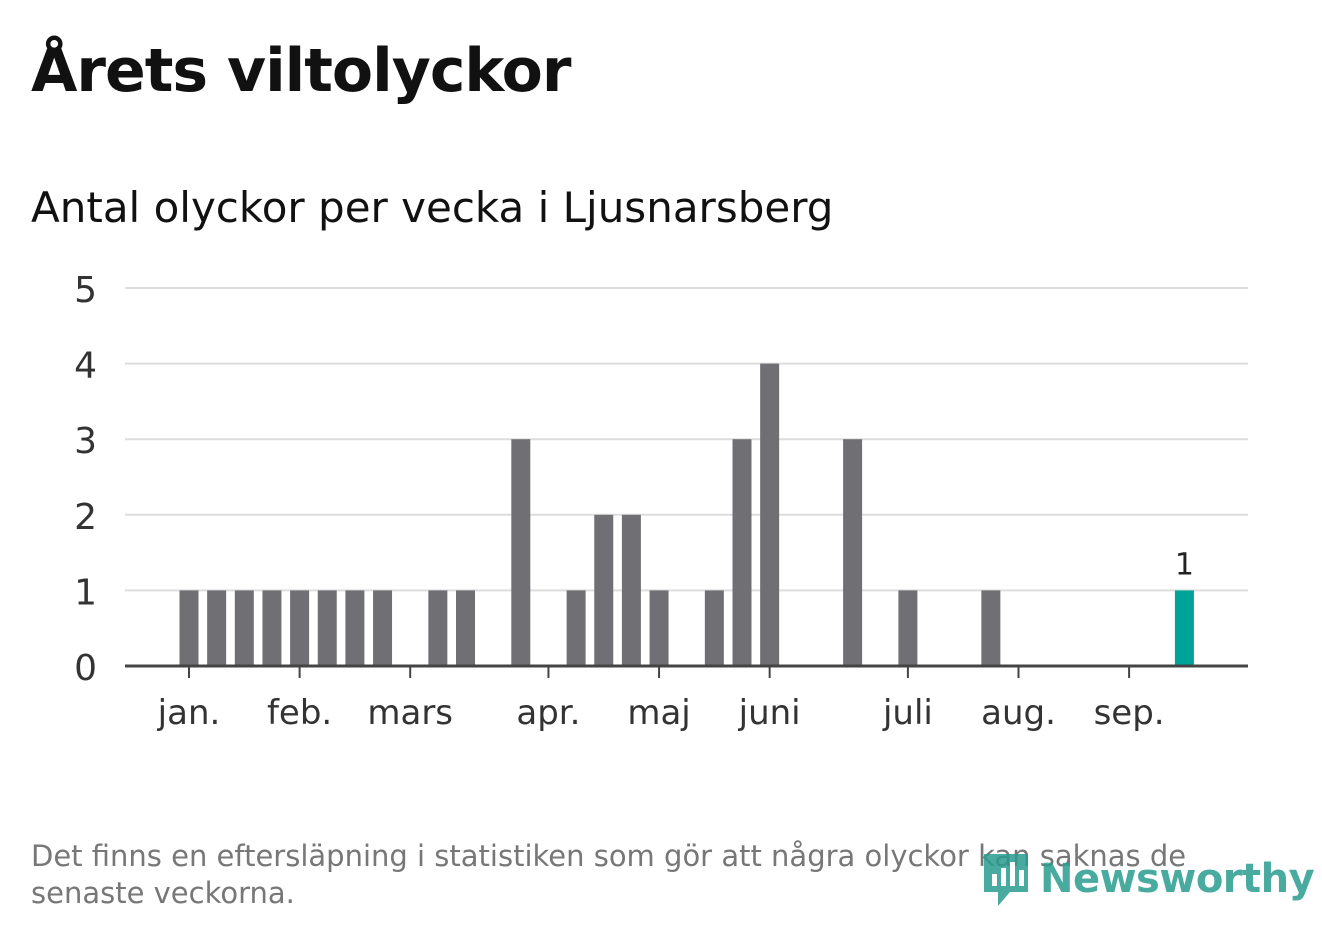 The image size is (1322, 939). What do you see at coordinates (907, 713) in the screenshot?
I see `x-tick-label: juli` at bounding box center [907, 713].